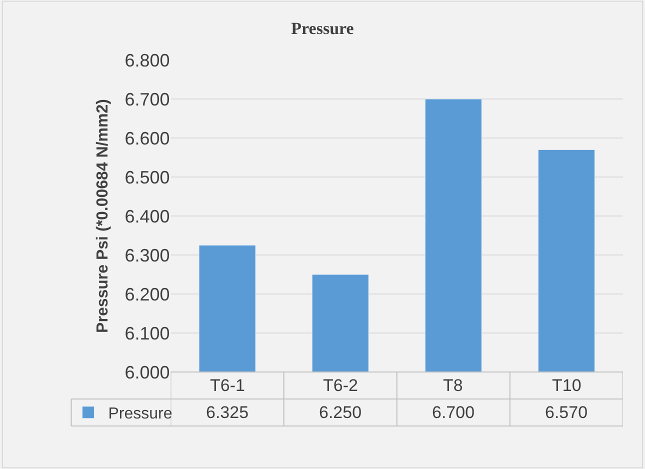  I want to click on x-tick-label: T8, so click(453, 385).